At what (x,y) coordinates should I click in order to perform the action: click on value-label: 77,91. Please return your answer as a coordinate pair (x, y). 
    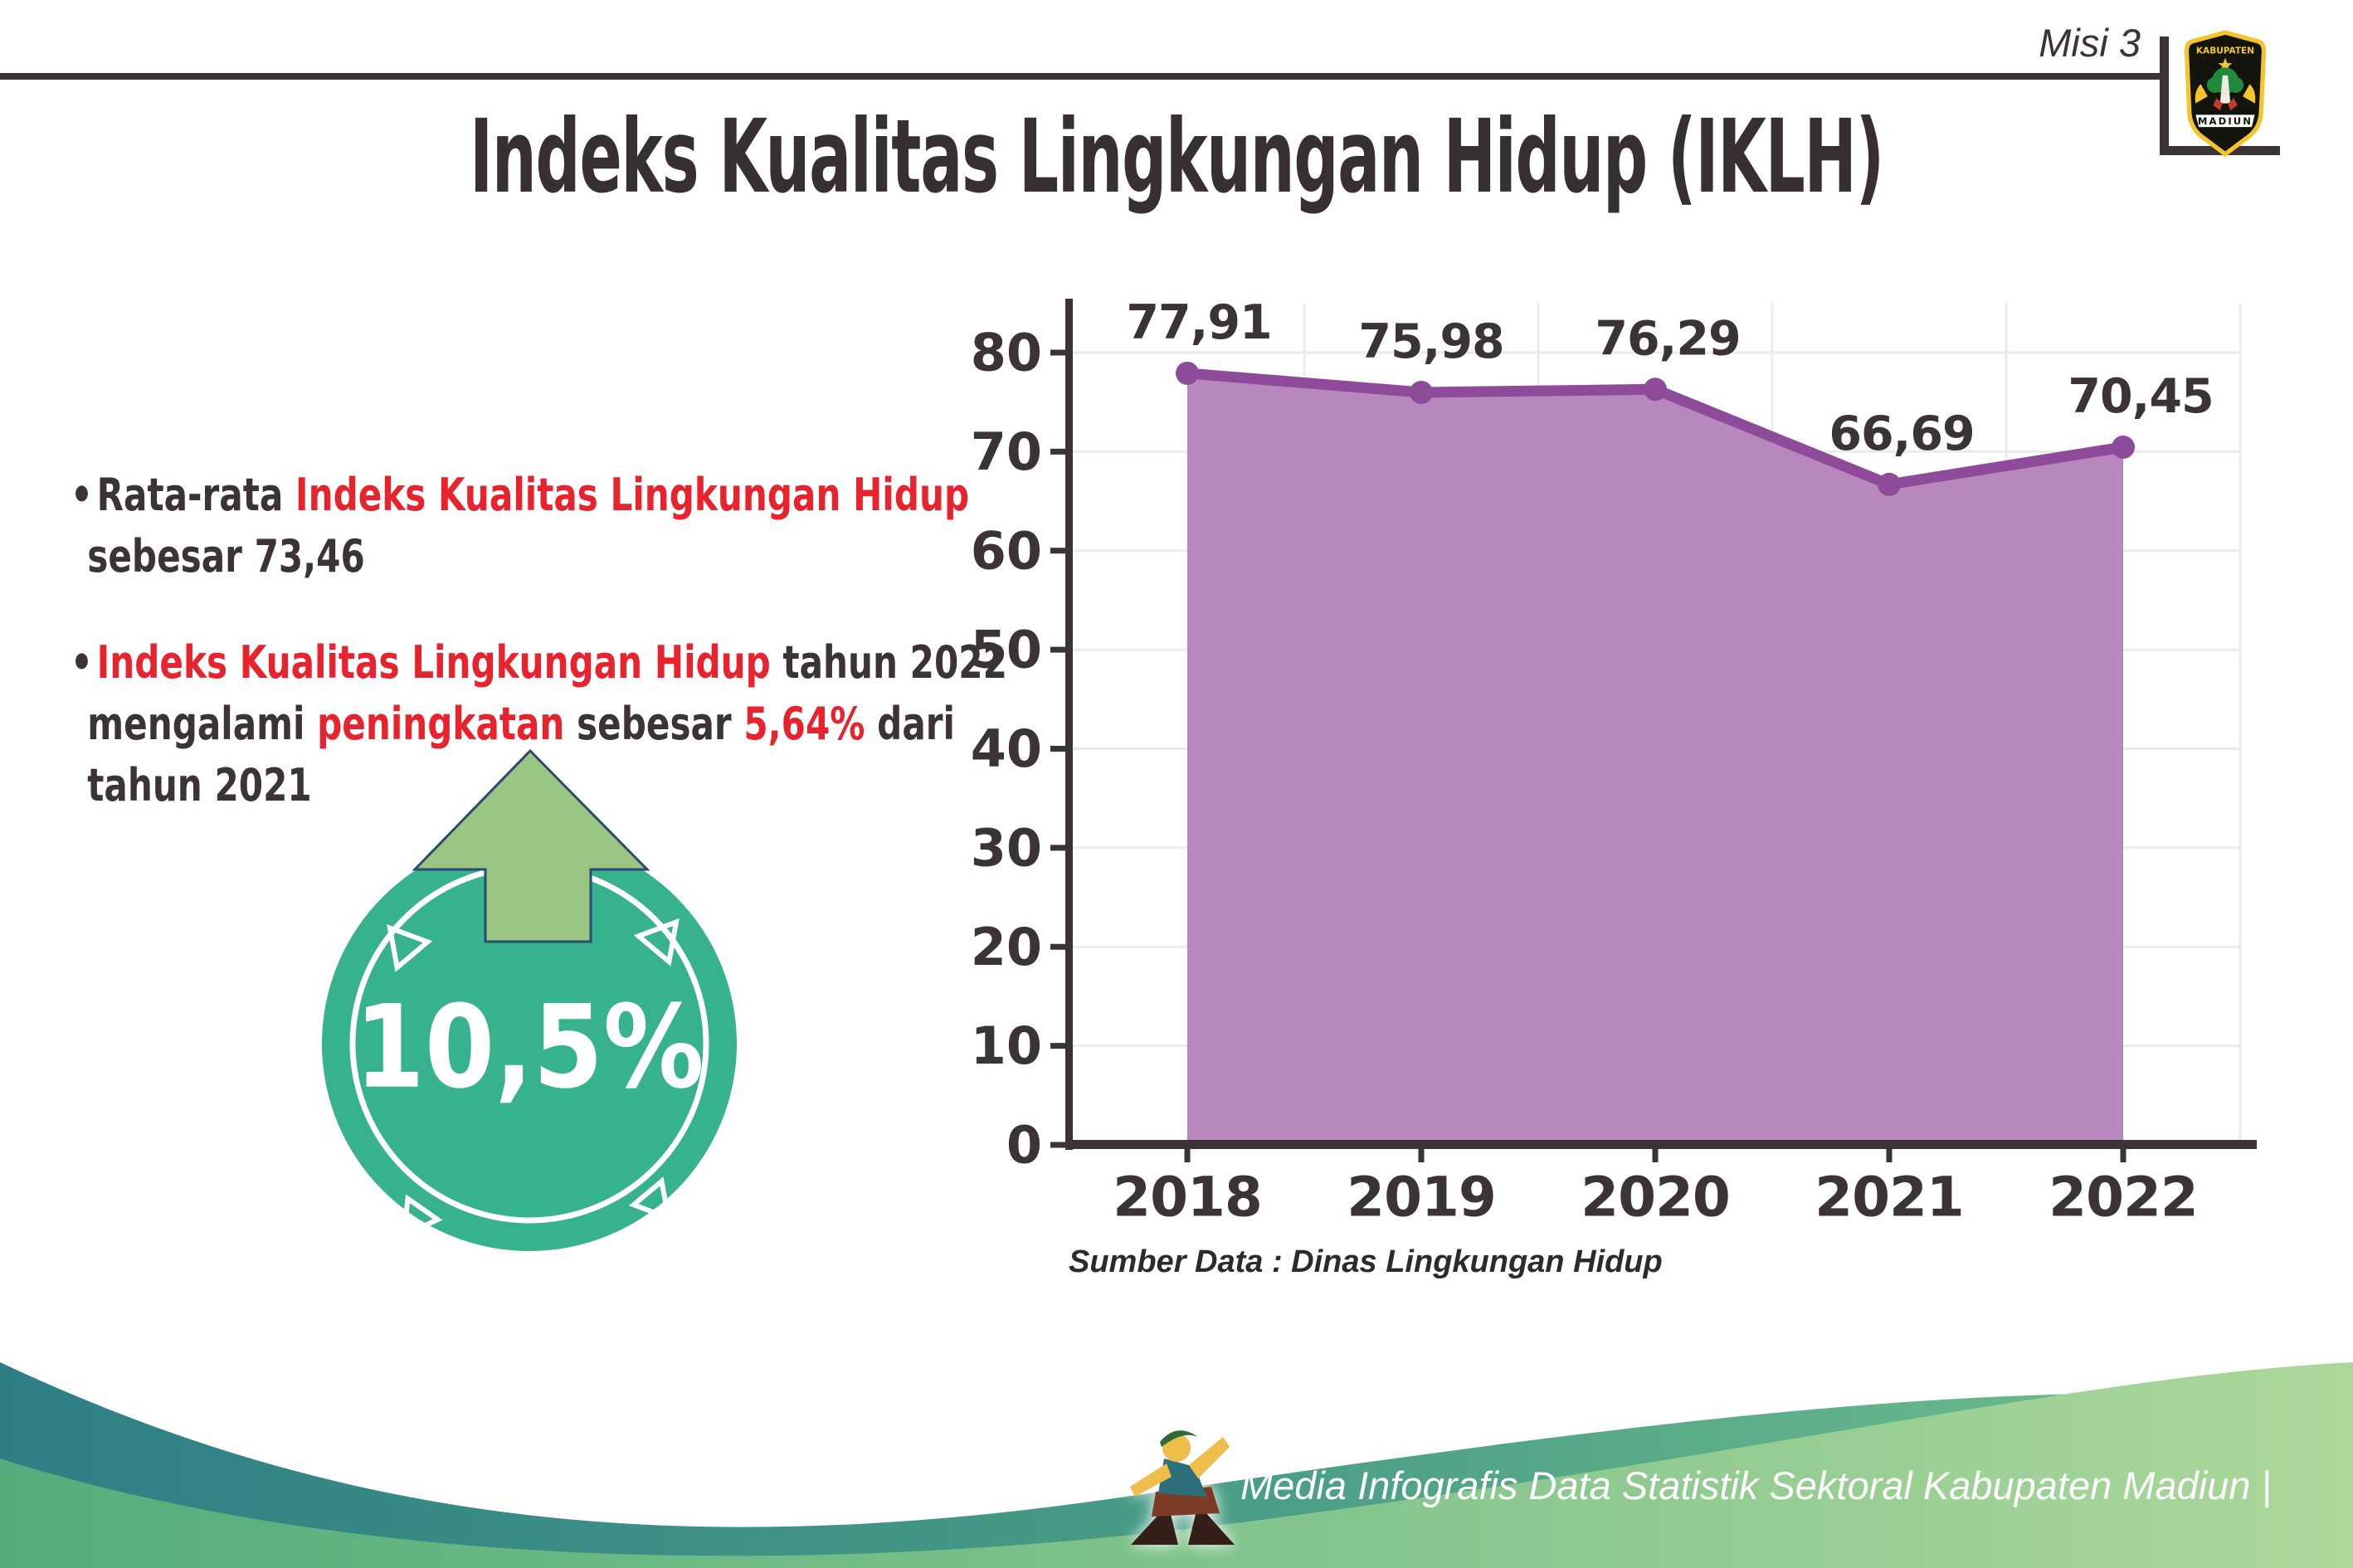
    Looking at the image, I should click on (1198, 322).